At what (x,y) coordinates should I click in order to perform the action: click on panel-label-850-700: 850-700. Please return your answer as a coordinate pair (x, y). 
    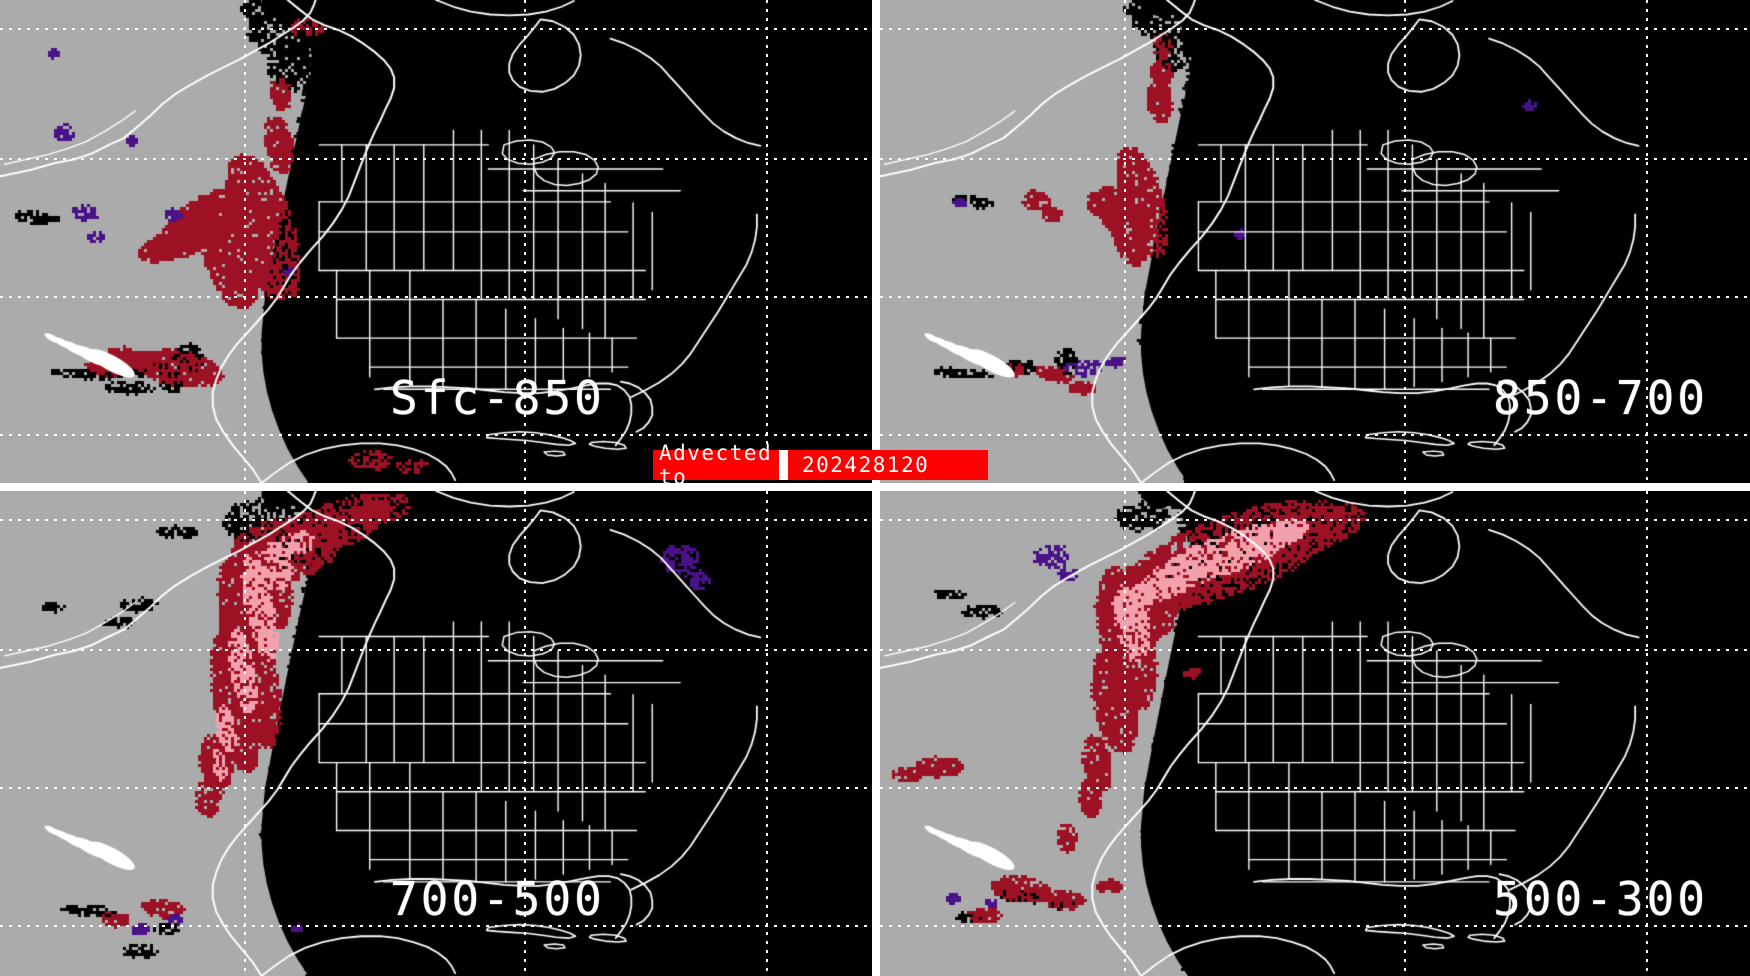
    Looking at the image, I should click on (1600, 398).